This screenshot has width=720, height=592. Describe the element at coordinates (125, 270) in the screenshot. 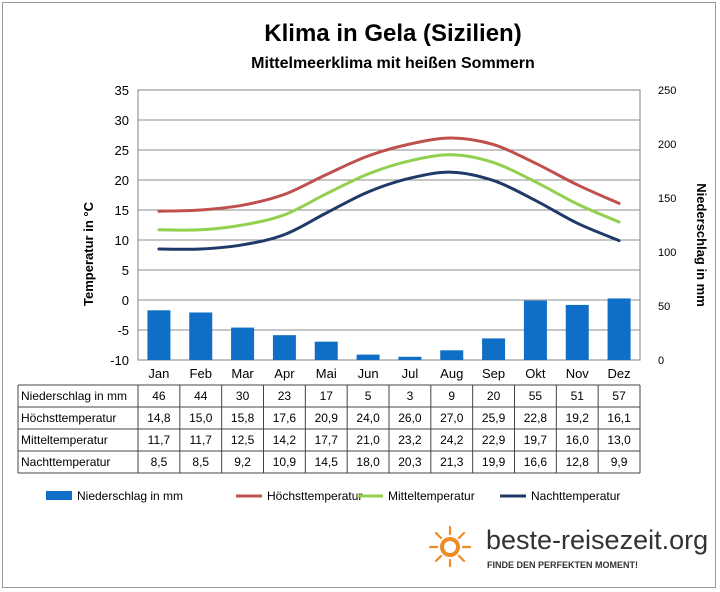

I see `left-tick-label: 5` at that location.